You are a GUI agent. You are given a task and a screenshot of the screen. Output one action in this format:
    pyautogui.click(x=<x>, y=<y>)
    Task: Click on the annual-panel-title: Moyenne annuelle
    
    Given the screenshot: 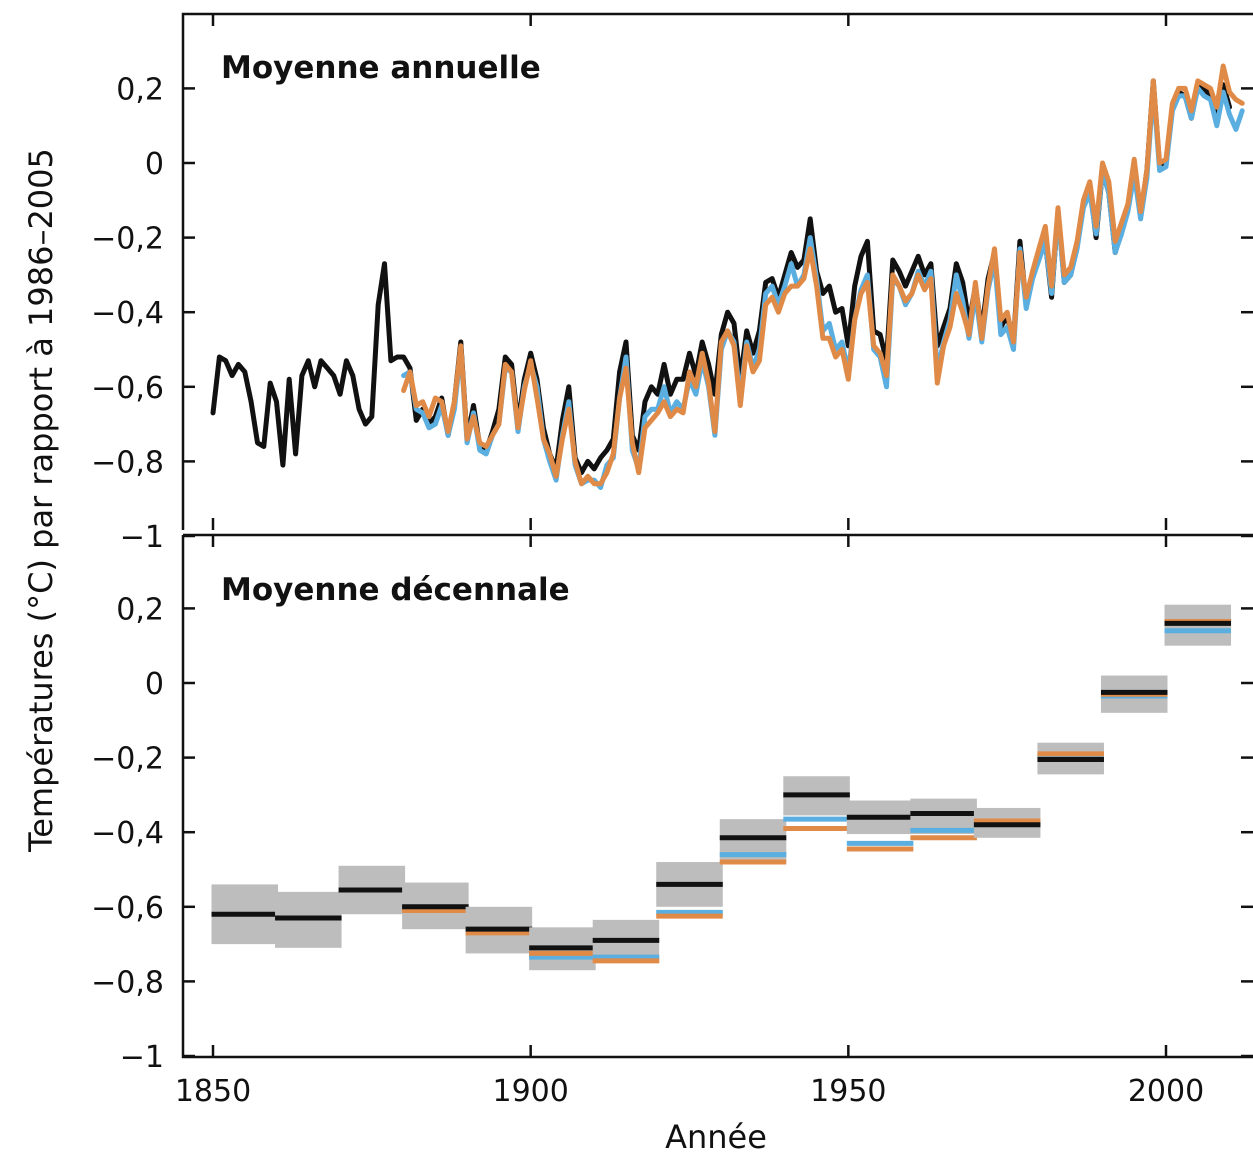 What is the action you would take?
    pyautogui.click(x=381, y=68)
    